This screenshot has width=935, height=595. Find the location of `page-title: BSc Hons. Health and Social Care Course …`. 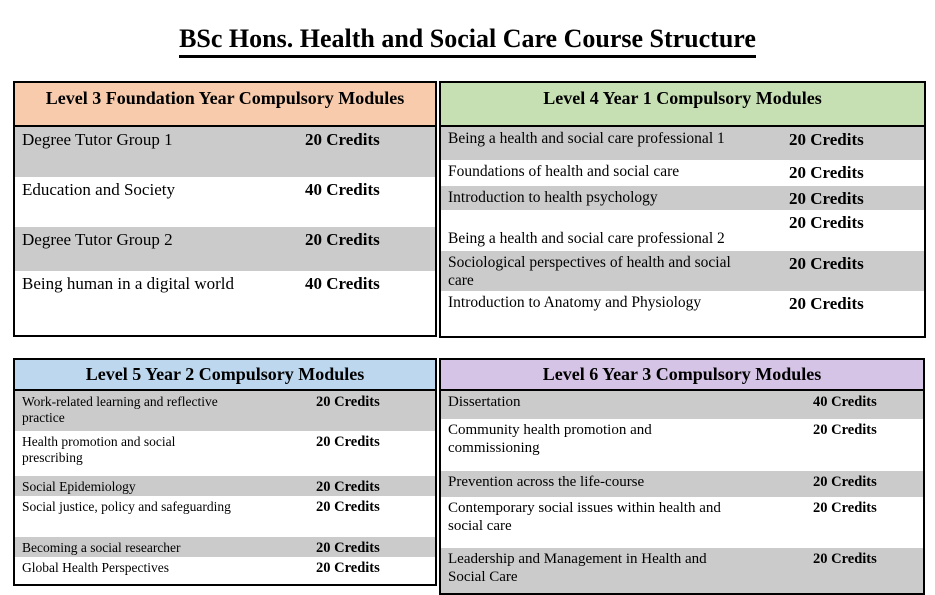

page-title: BSc Hons. Health and Social Care Course … is located at coordinates (467, 41).